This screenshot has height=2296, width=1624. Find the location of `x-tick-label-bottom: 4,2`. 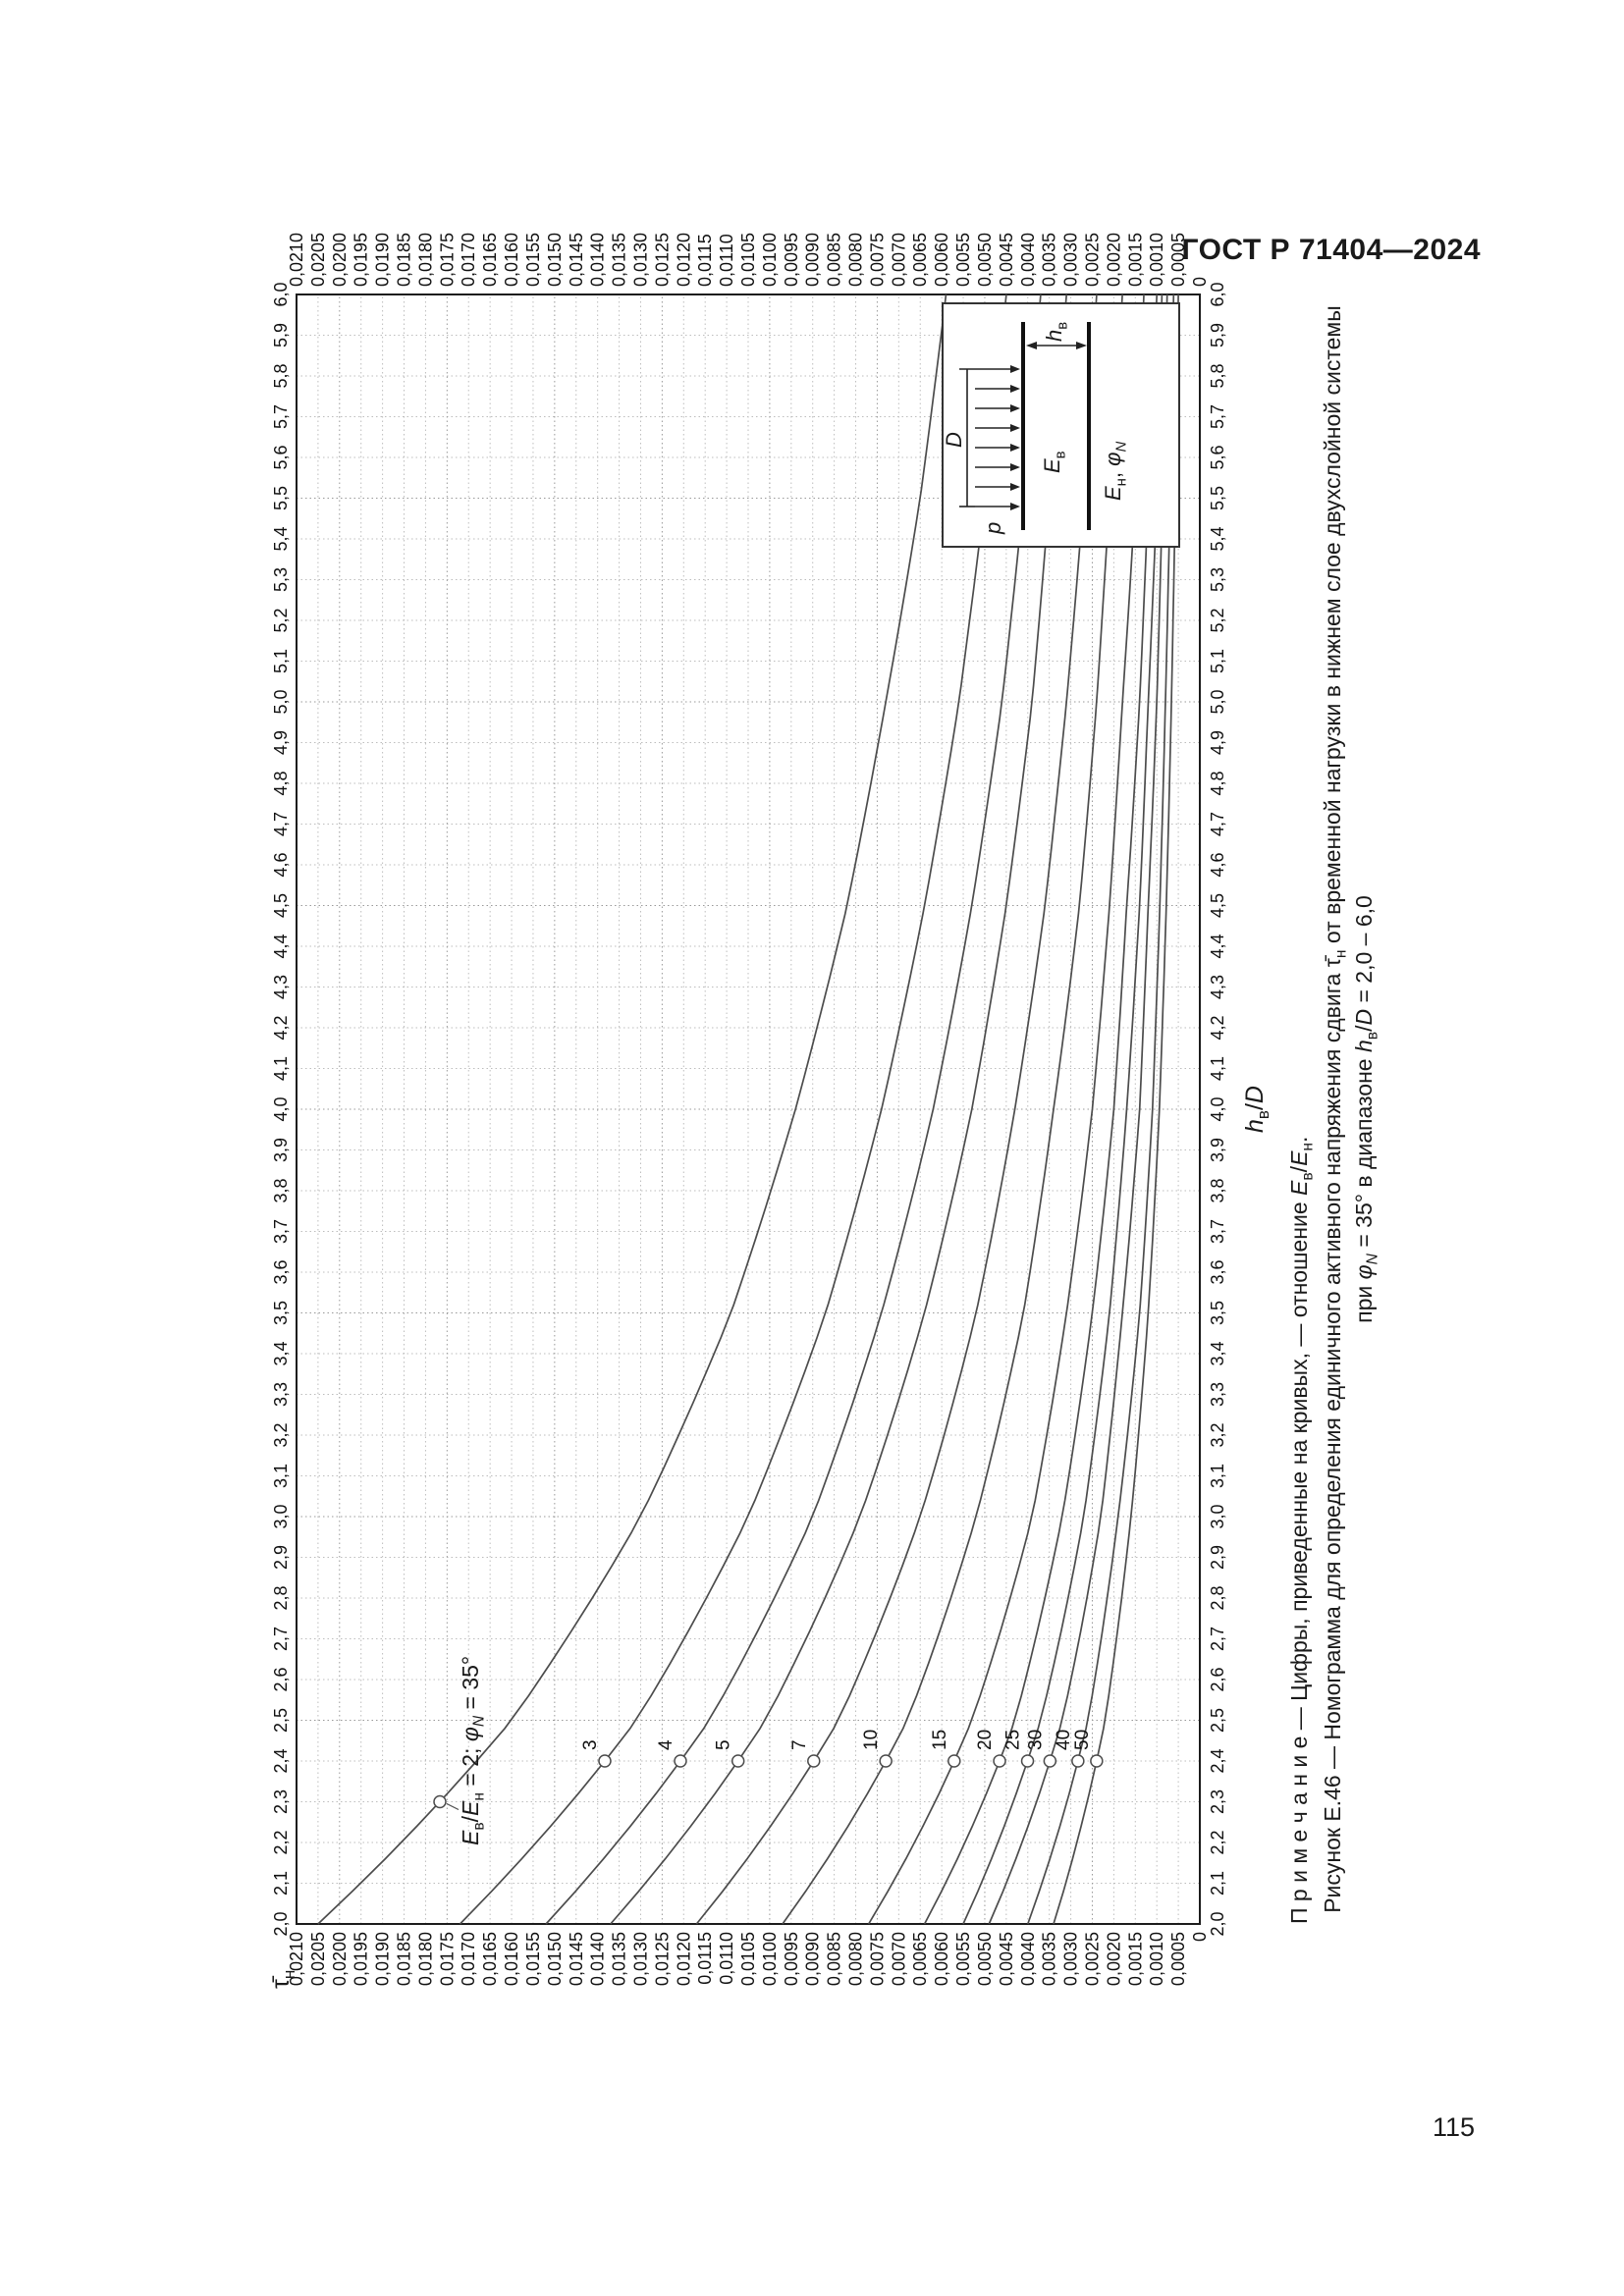

x-tick-label-bottom: 4,2 is located at coordinates (1217, 1028).